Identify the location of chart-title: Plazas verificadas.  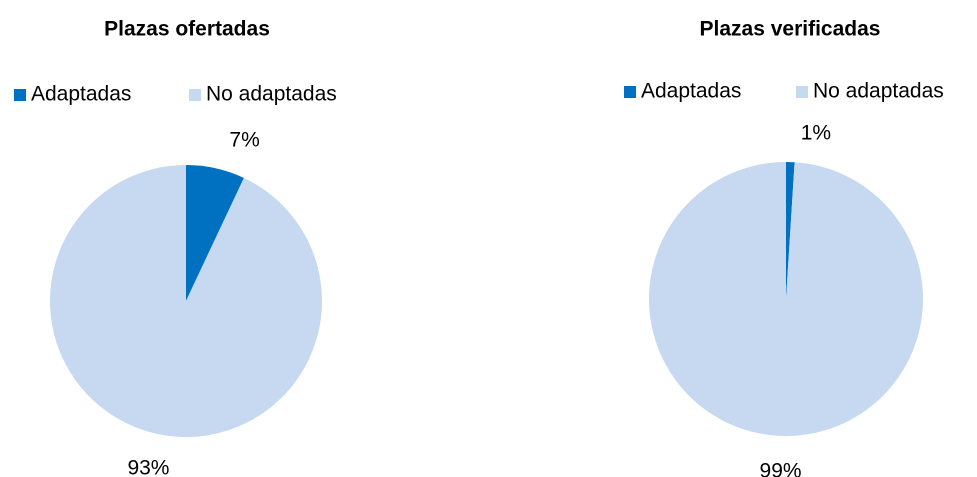
(790, 29).